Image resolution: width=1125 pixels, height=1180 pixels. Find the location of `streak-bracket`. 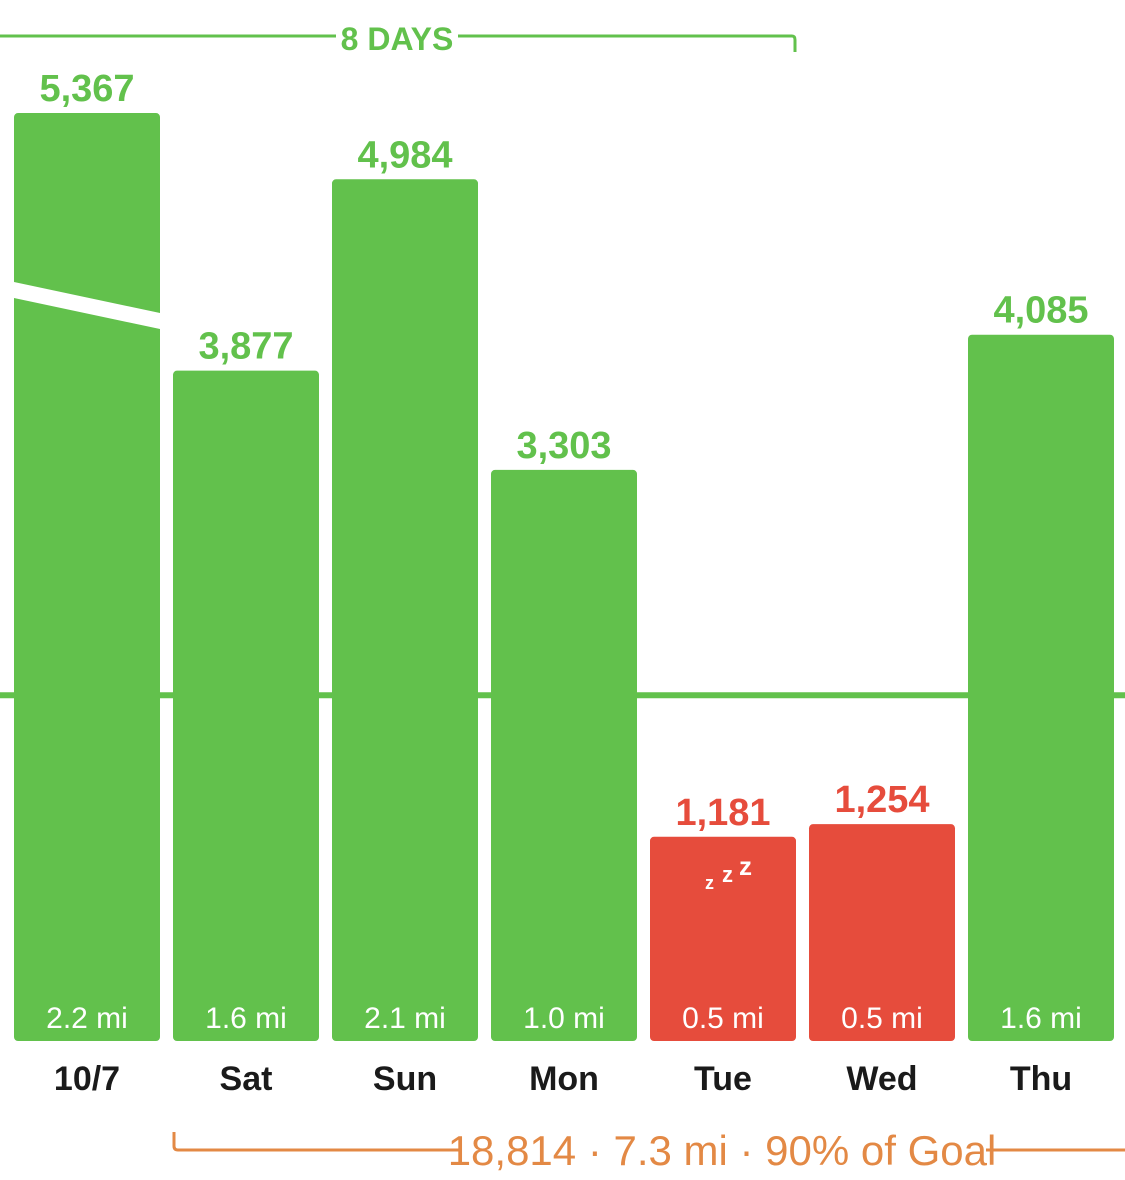

streak-bracket is located at coordinates (398, 43).